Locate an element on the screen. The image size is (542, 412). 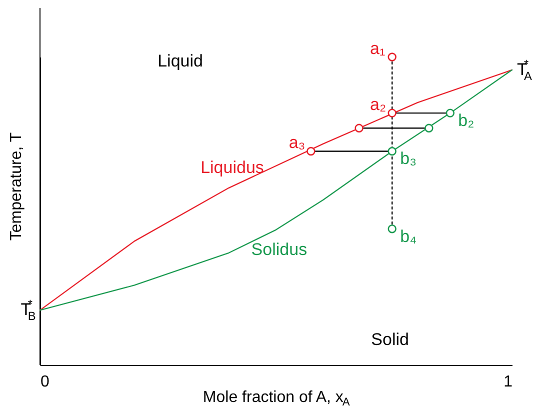
x-tick-label: 0 is located at coordinates (45, 382).